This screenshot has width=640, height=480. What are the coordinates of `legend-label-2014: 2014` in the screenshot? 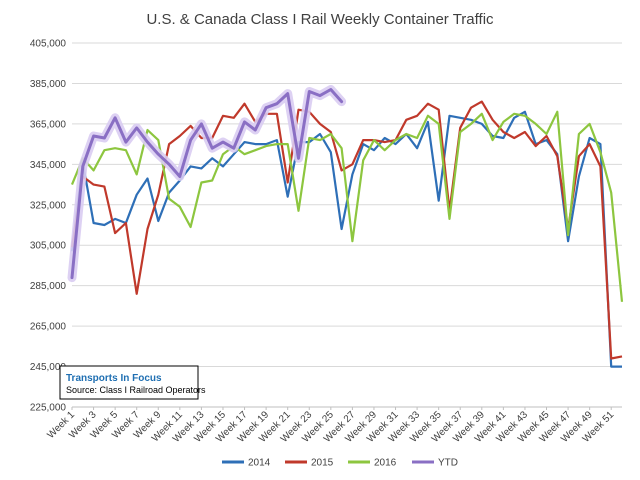 It's located at (259, 463).